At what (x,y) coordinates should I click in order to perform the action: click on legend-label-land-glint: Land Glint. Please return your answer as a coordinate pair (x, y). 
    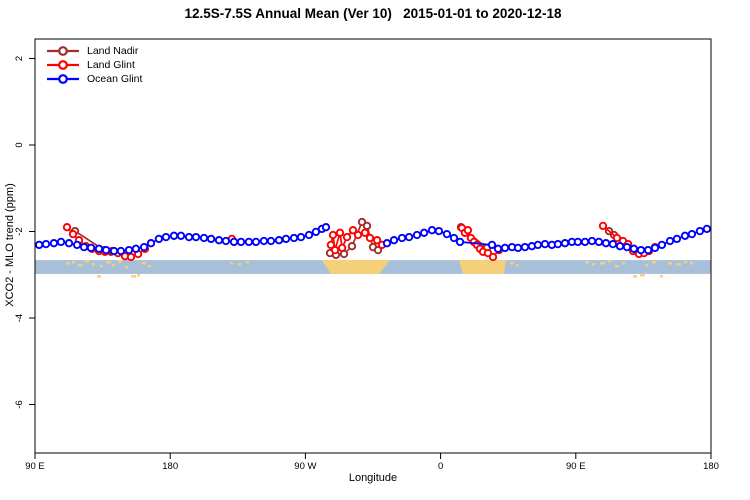
    Looking at the image, I should click on (111, 65).